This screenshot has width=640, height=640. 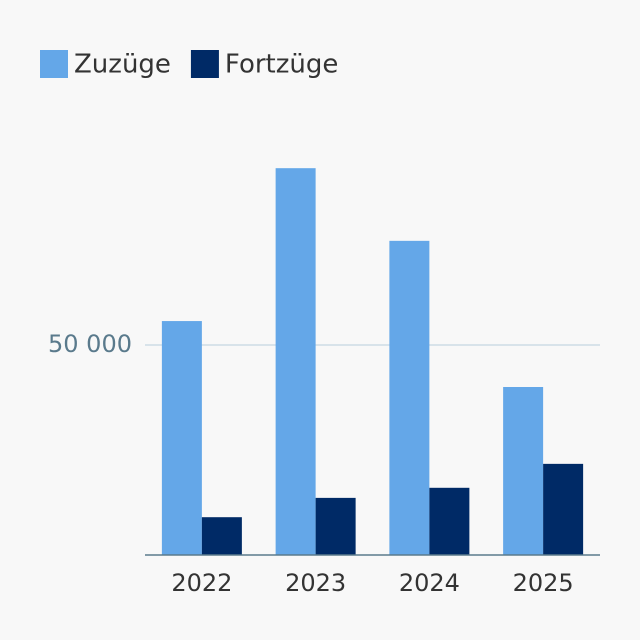 I want to click on legend-label: Zuzüge, so click(x=122, y=65).